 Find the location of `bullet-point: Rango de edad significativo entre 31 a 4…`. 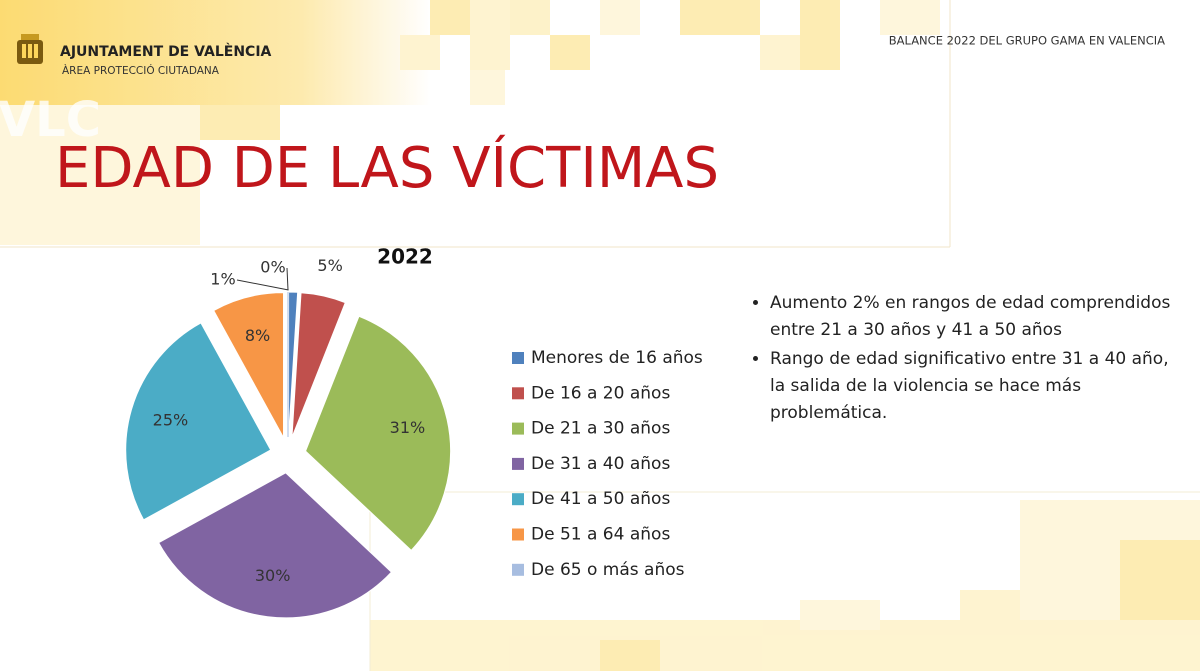

bullet-point: Rango de edad significativo entre 31 a 4… is located at coordinates (975, 386).